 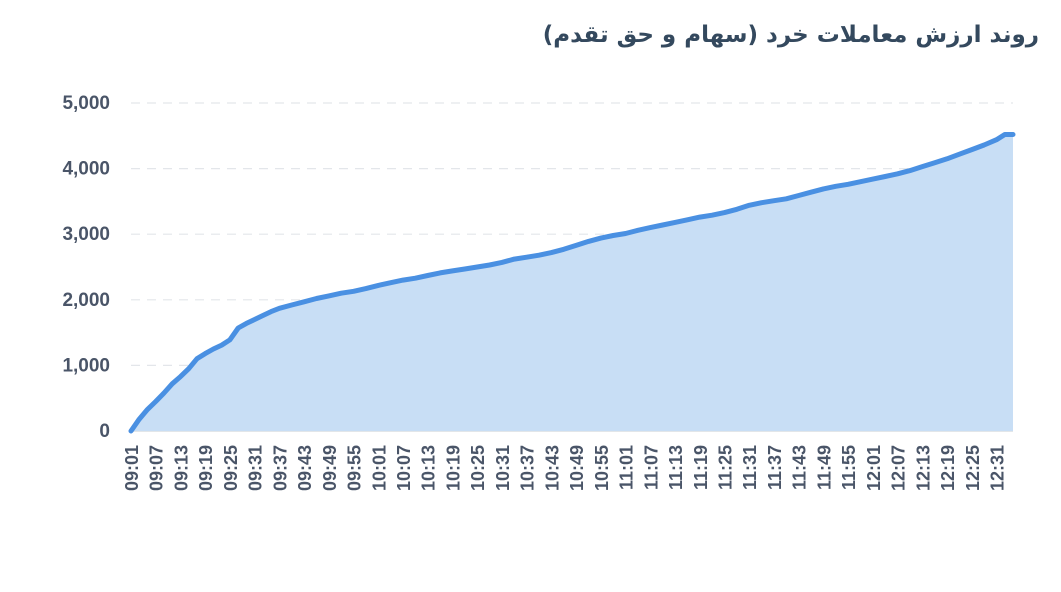 I want to click on x-tick-label: 12:13, so click(x=923, y=468).